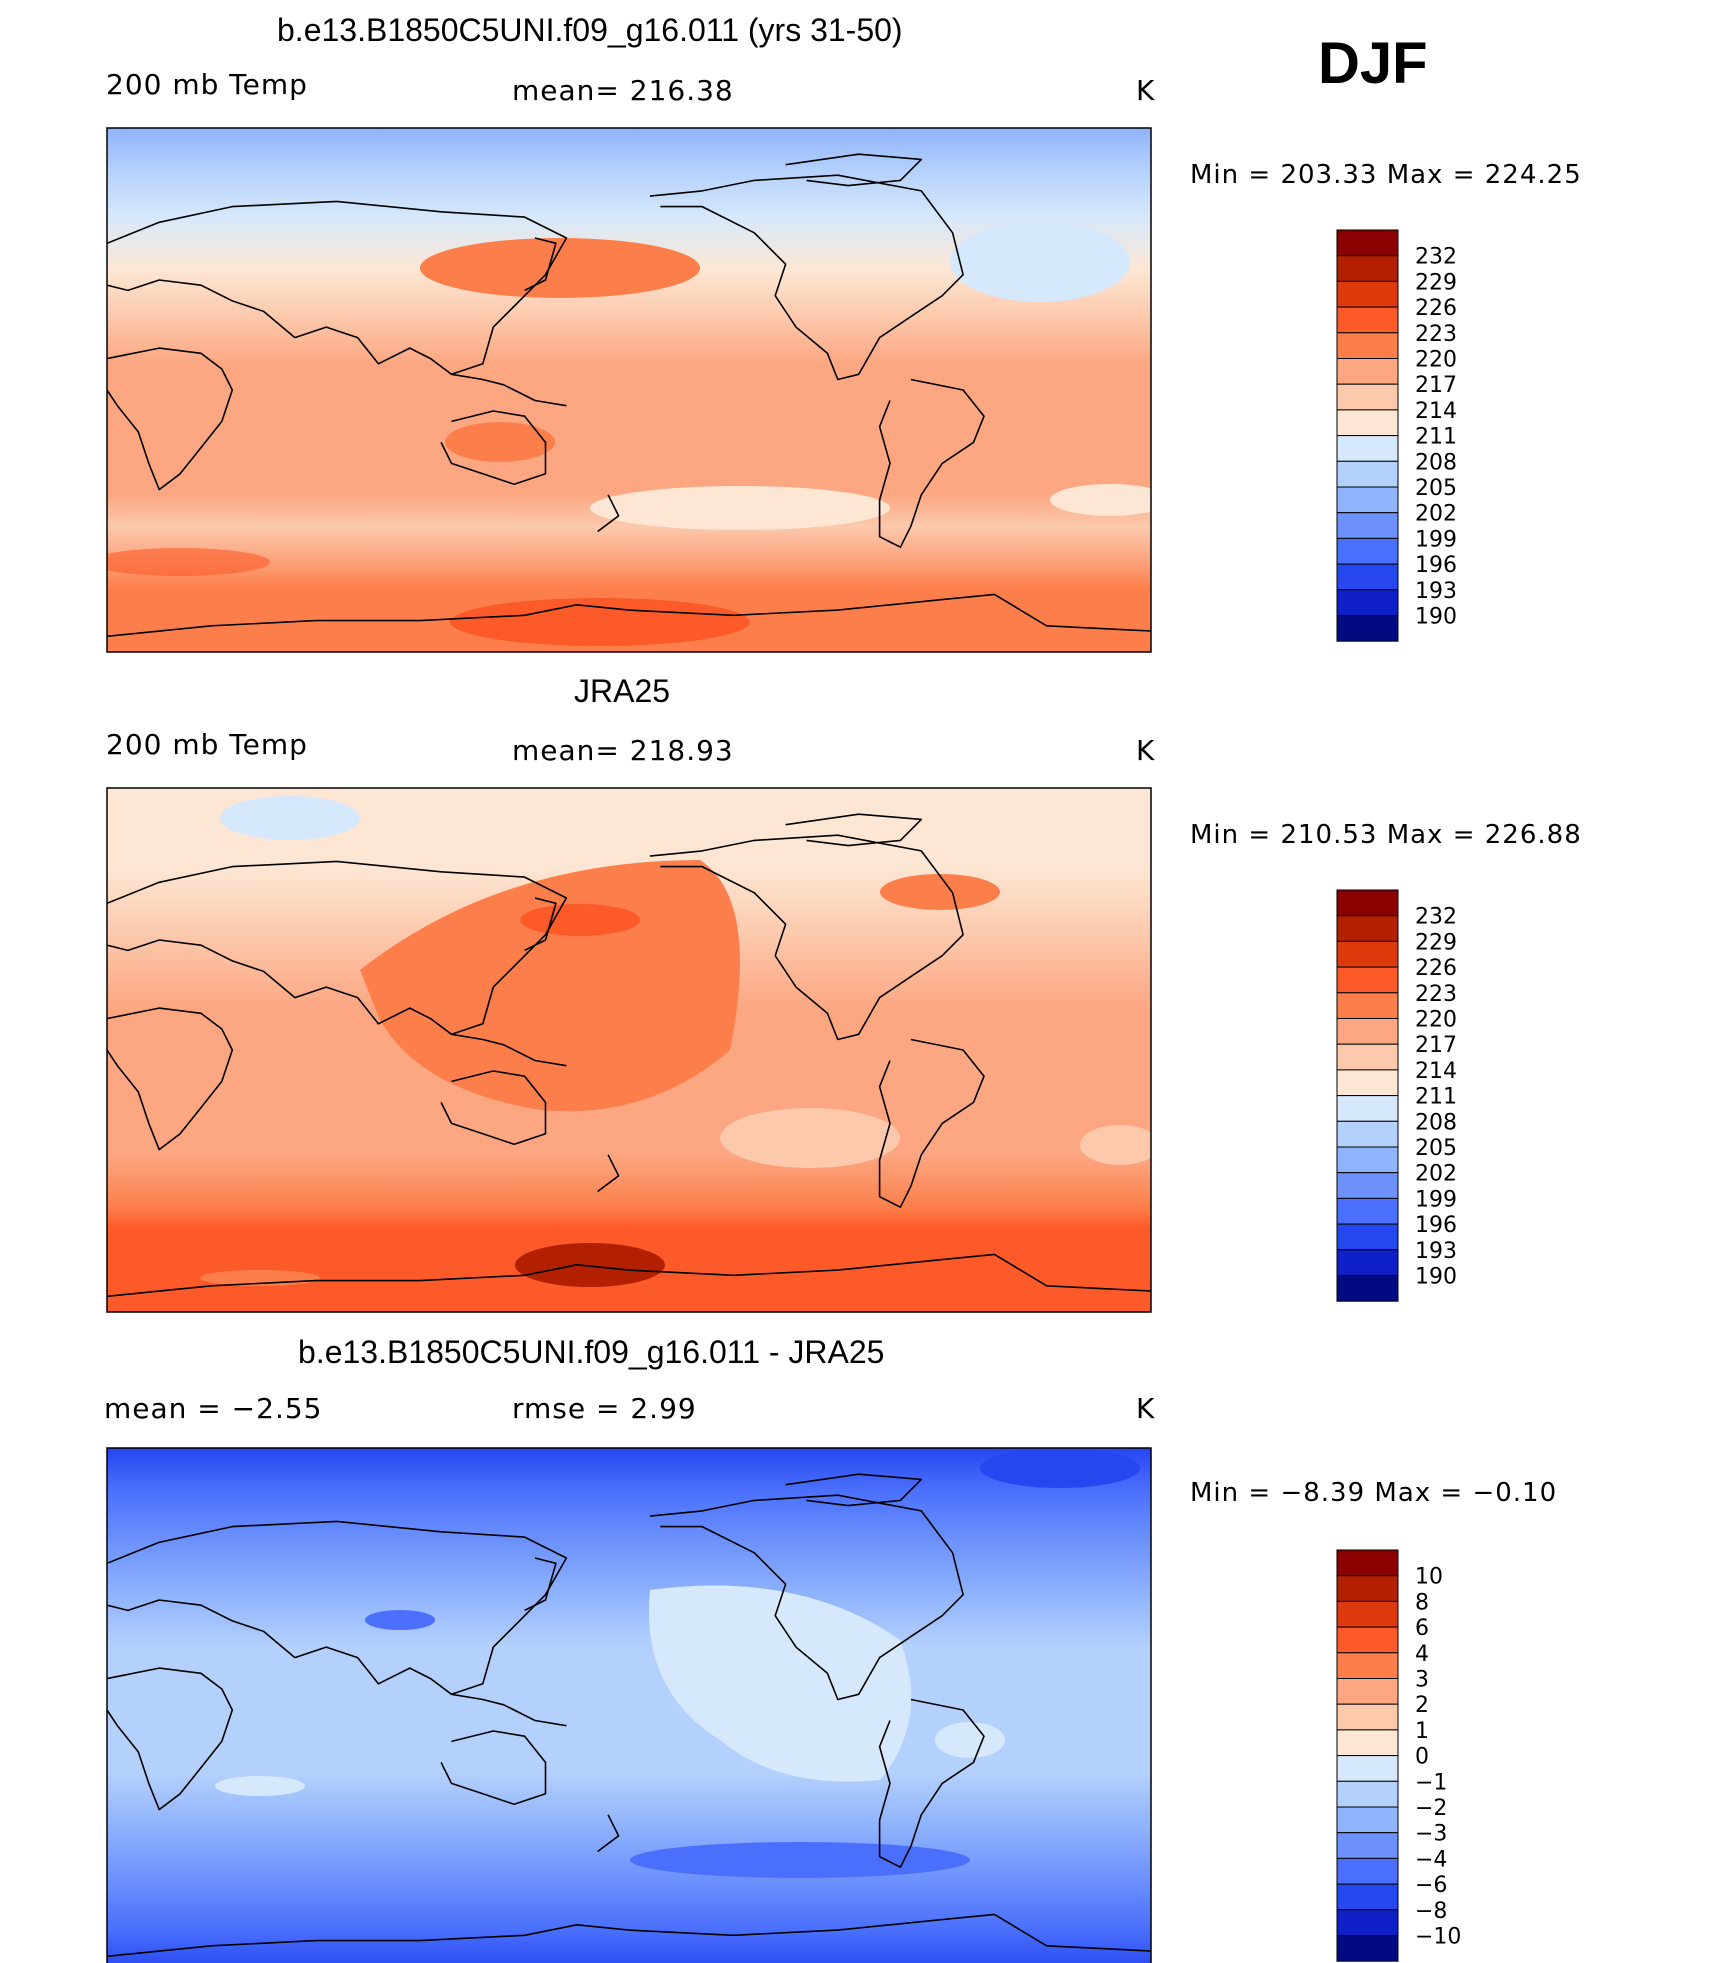  I want to click on colorbar-3-tick-label: 1, so click(1422, 1731).